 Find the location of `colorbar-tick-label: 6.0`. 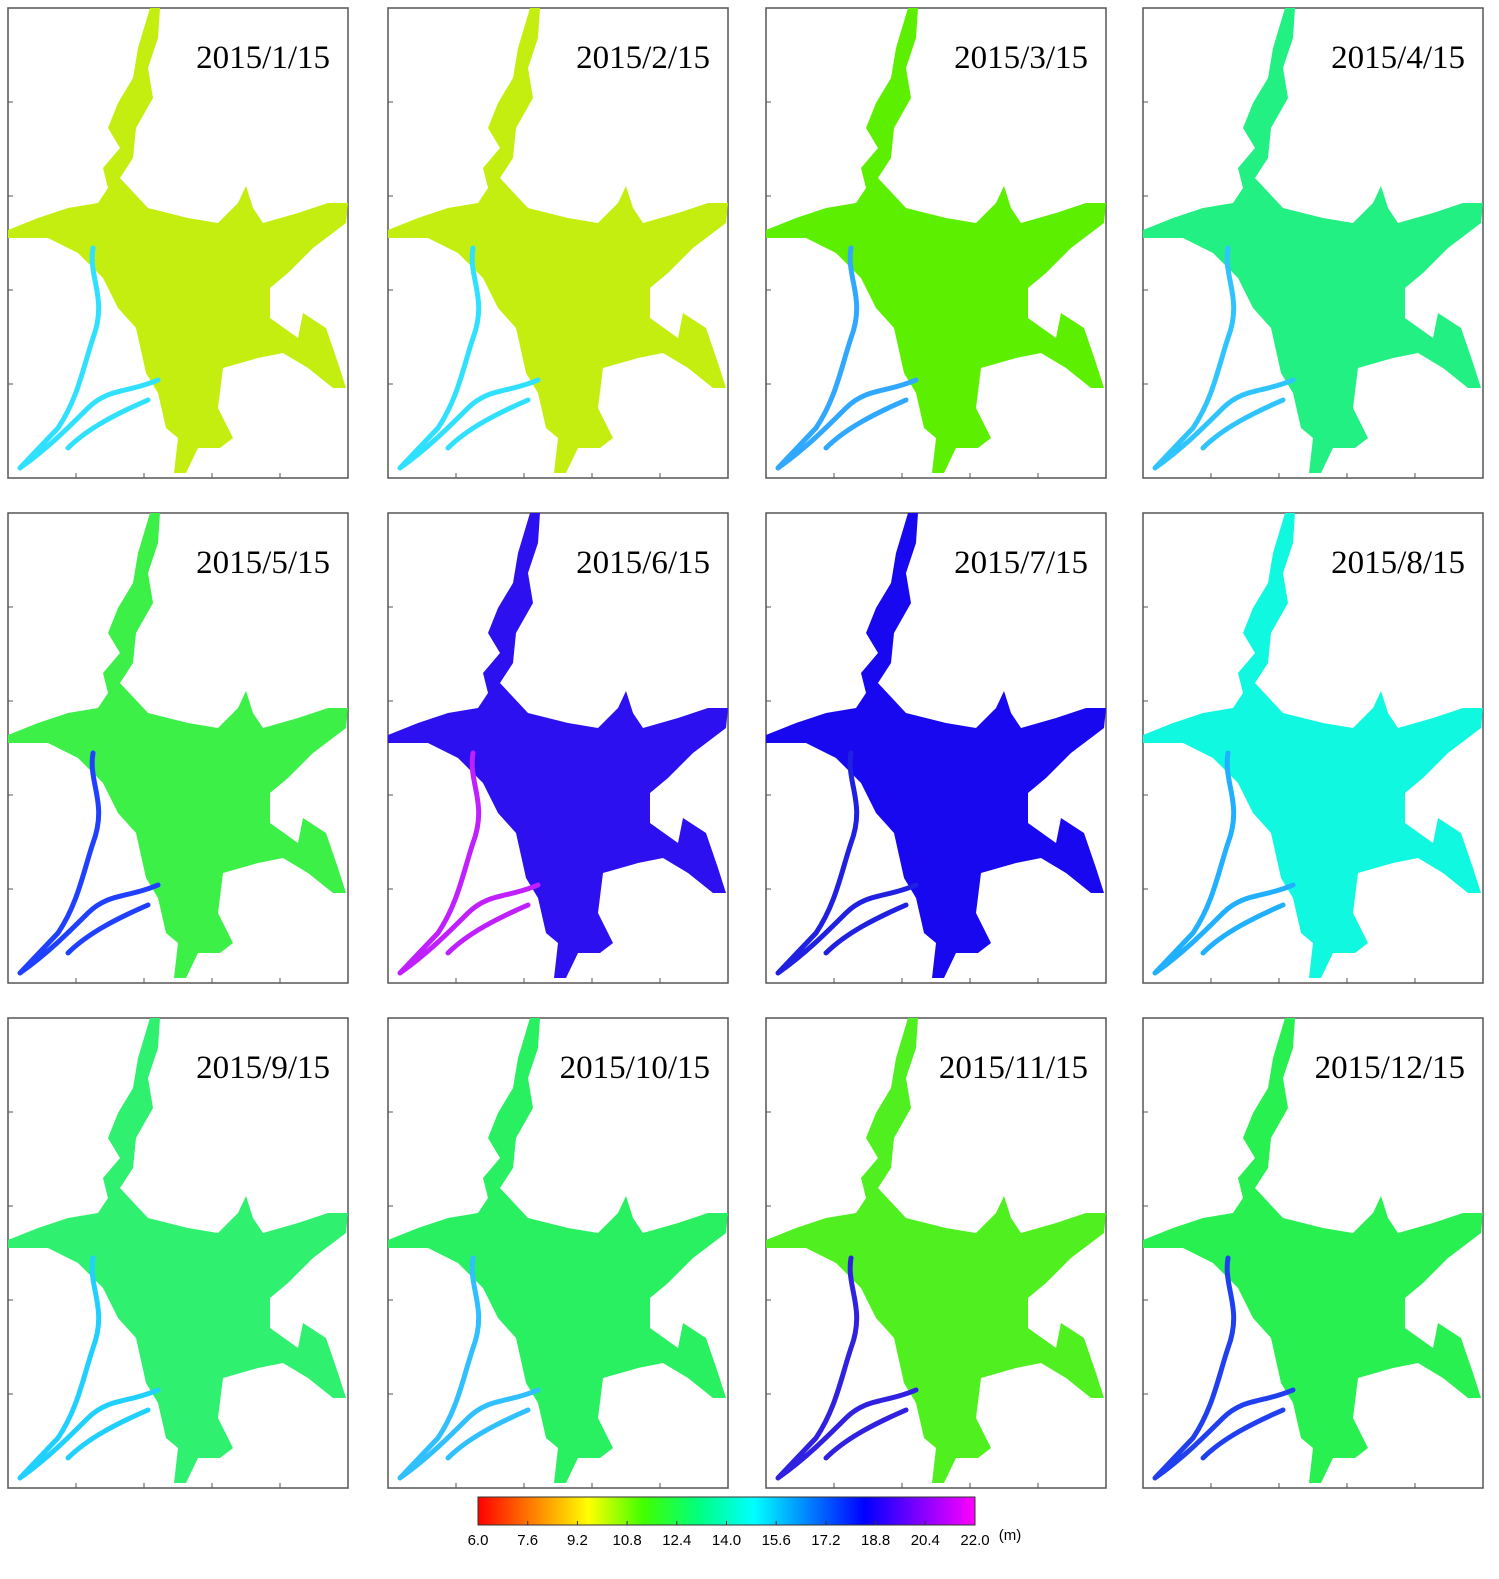

colorbar-tick-label: 6.0 is located at coordinates (478, 1540).